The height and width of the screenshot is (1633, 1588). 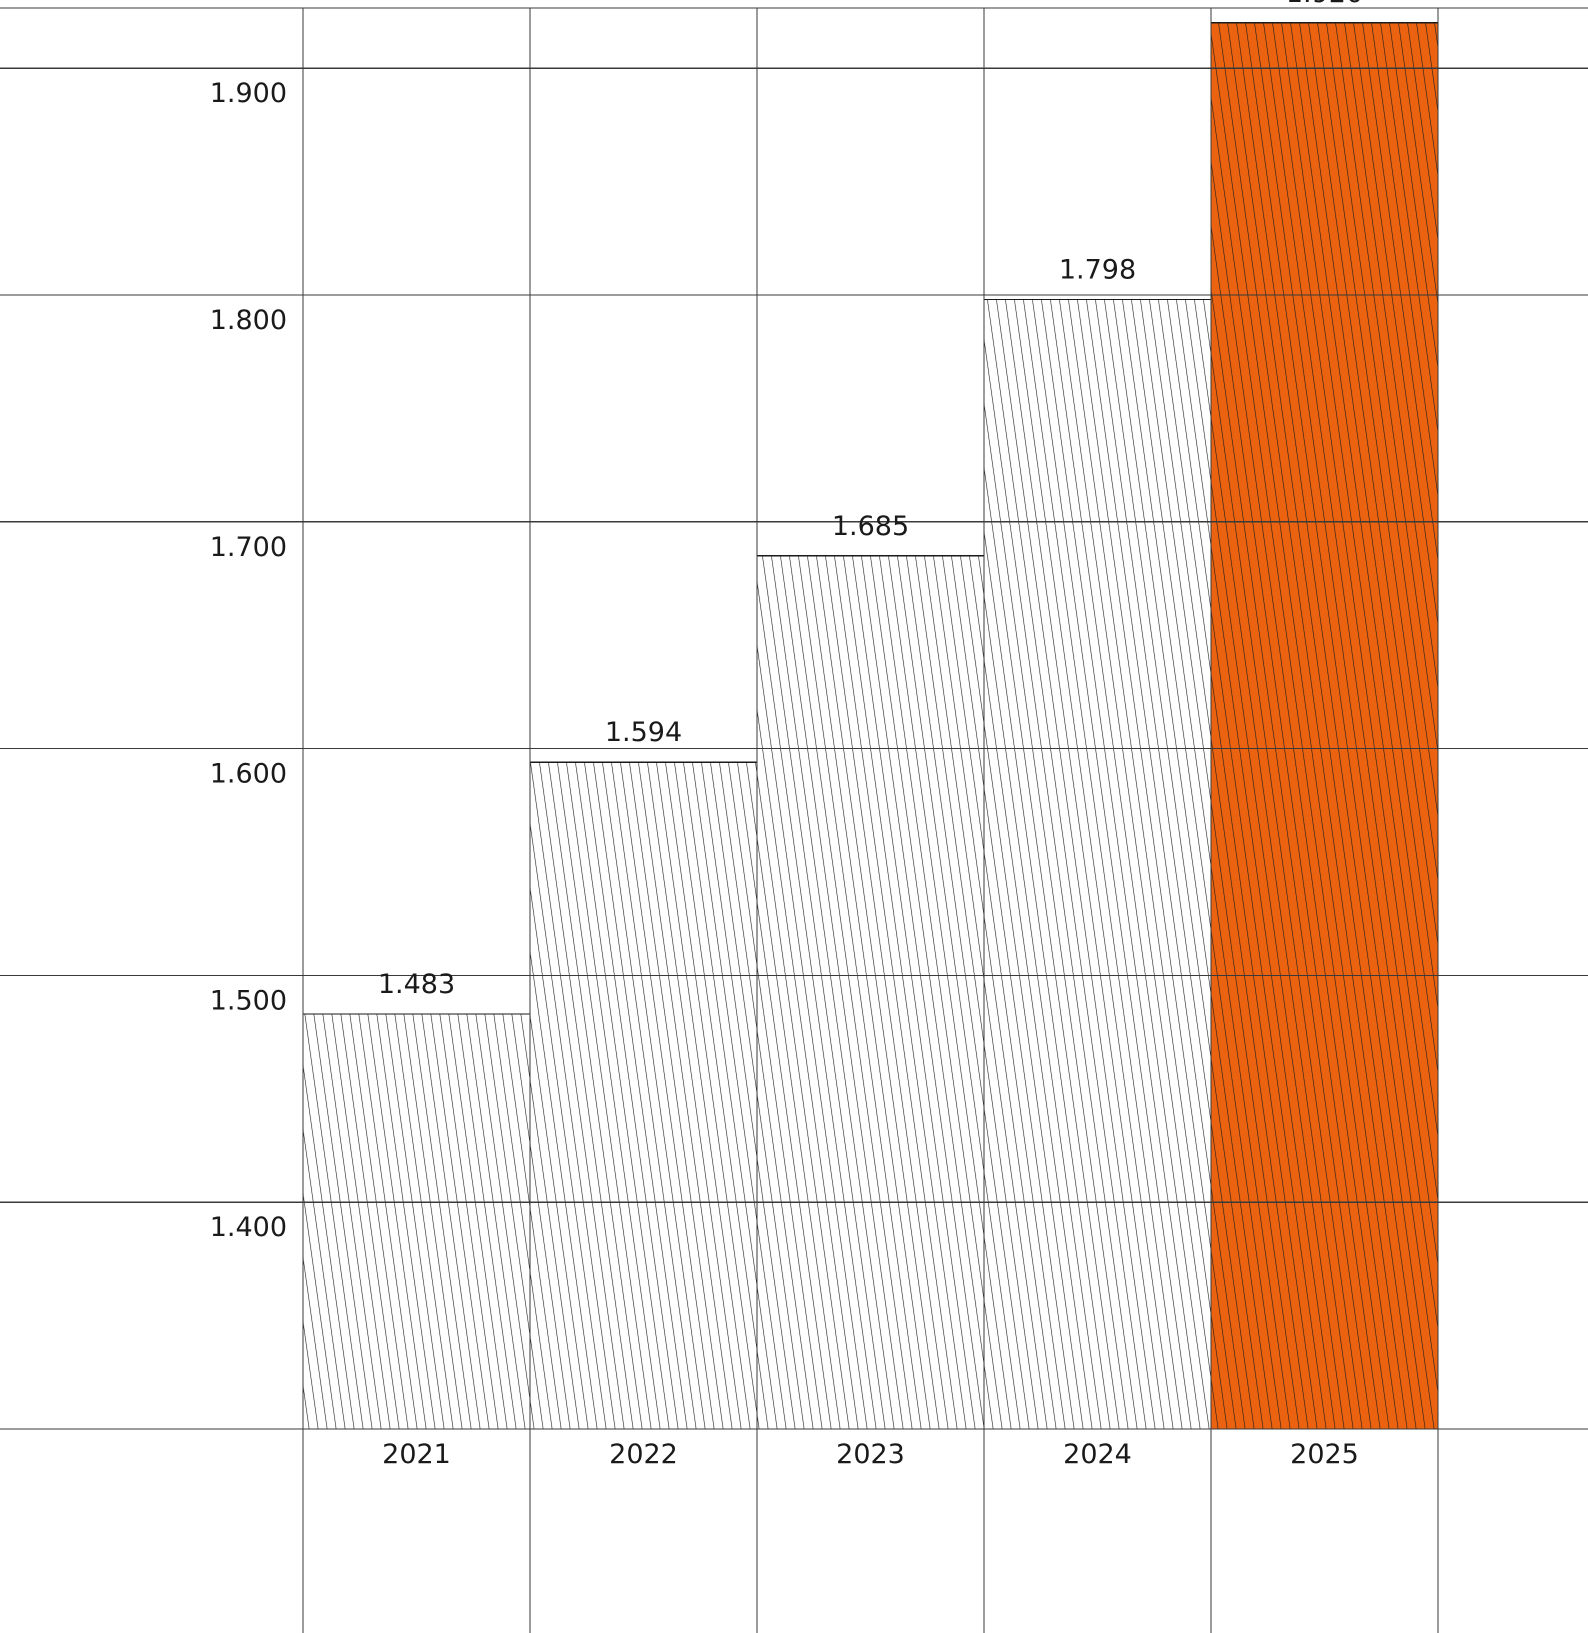 I want to click on x-tick-label: 2022, so click(x=643, y=1454).